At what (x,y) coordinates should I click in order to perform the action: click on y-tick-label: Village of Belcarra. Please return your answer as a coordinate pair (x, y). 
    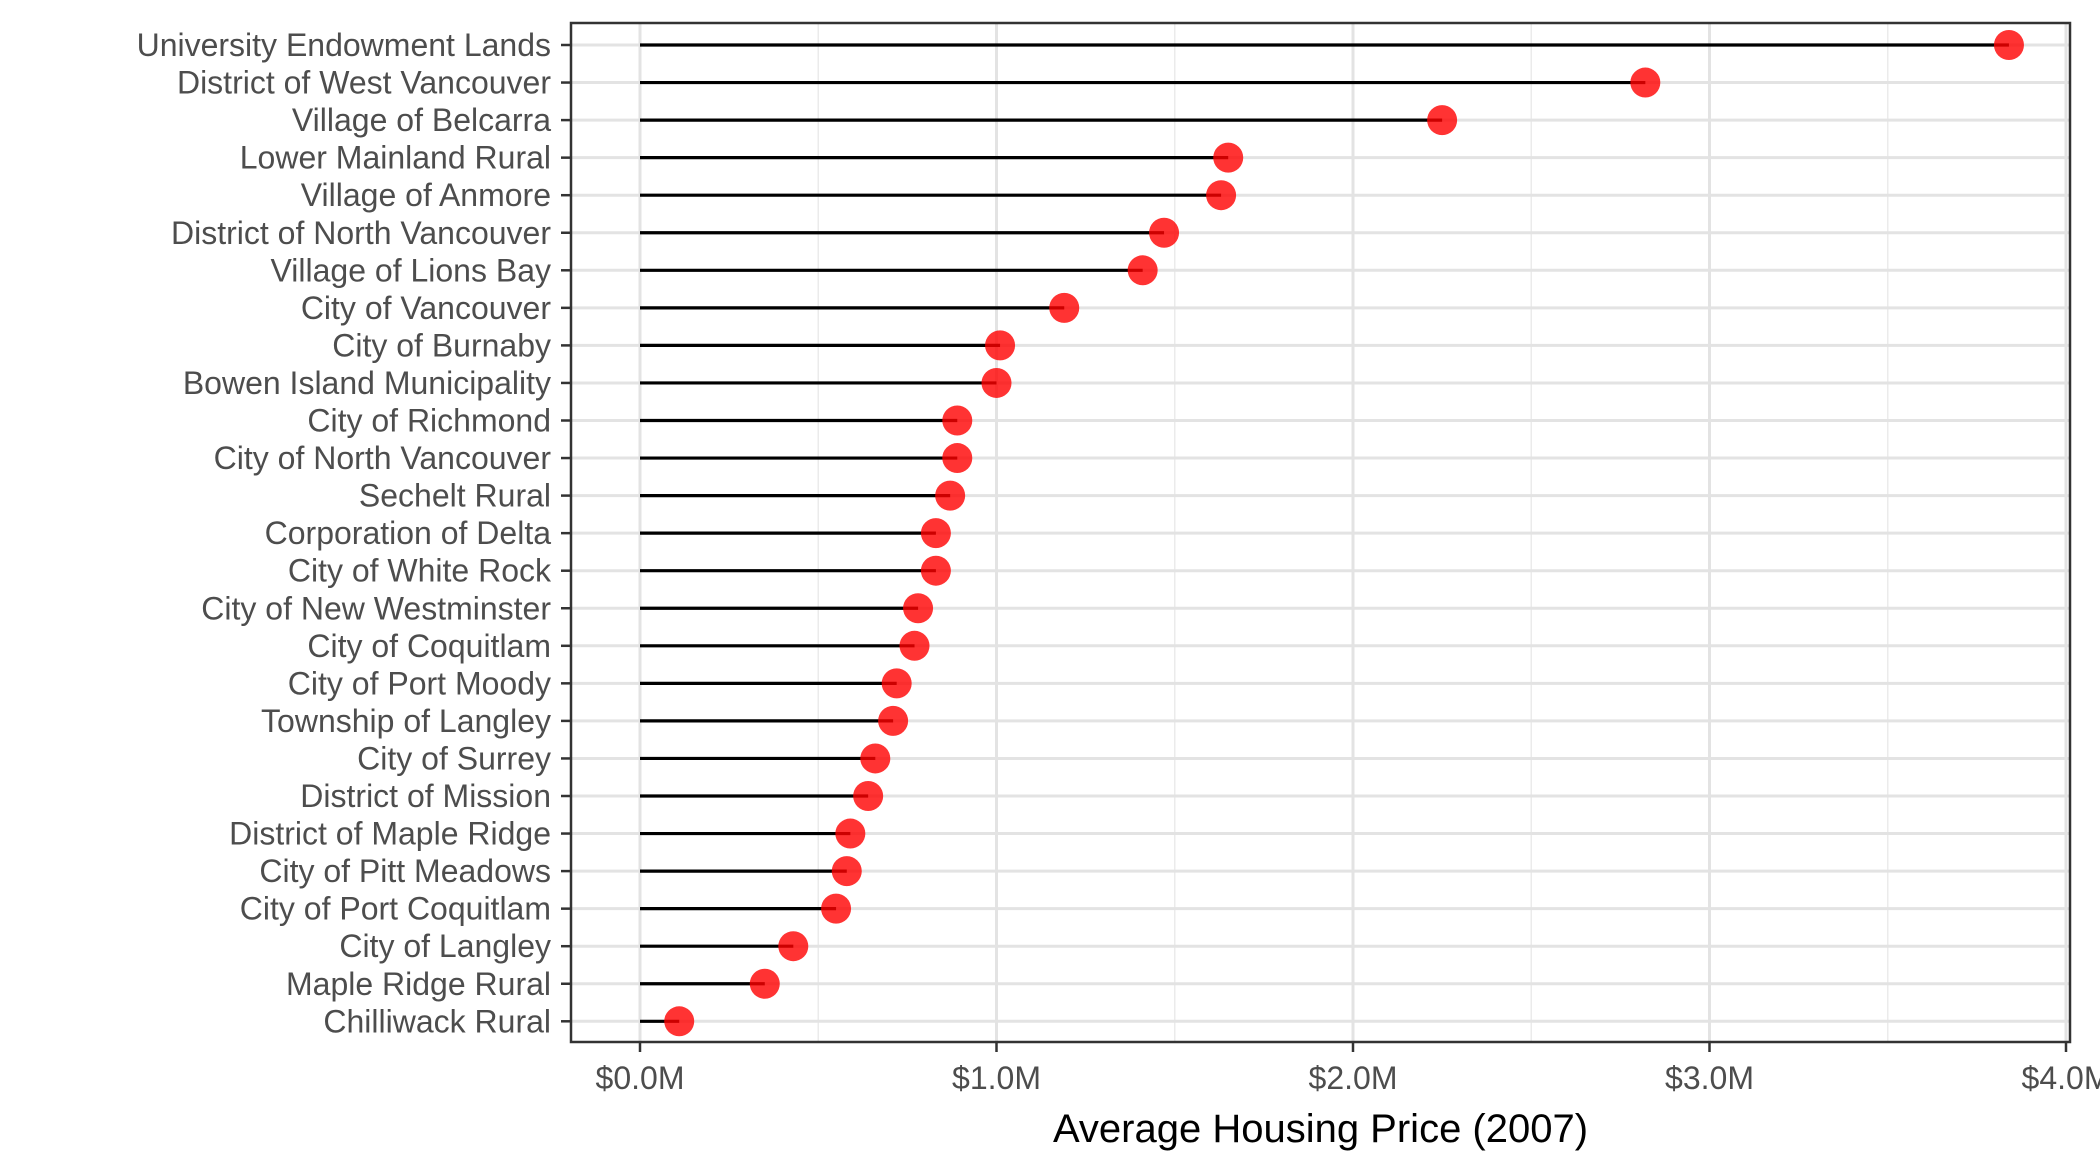
    Looking at the image, I should click on (421, 120).